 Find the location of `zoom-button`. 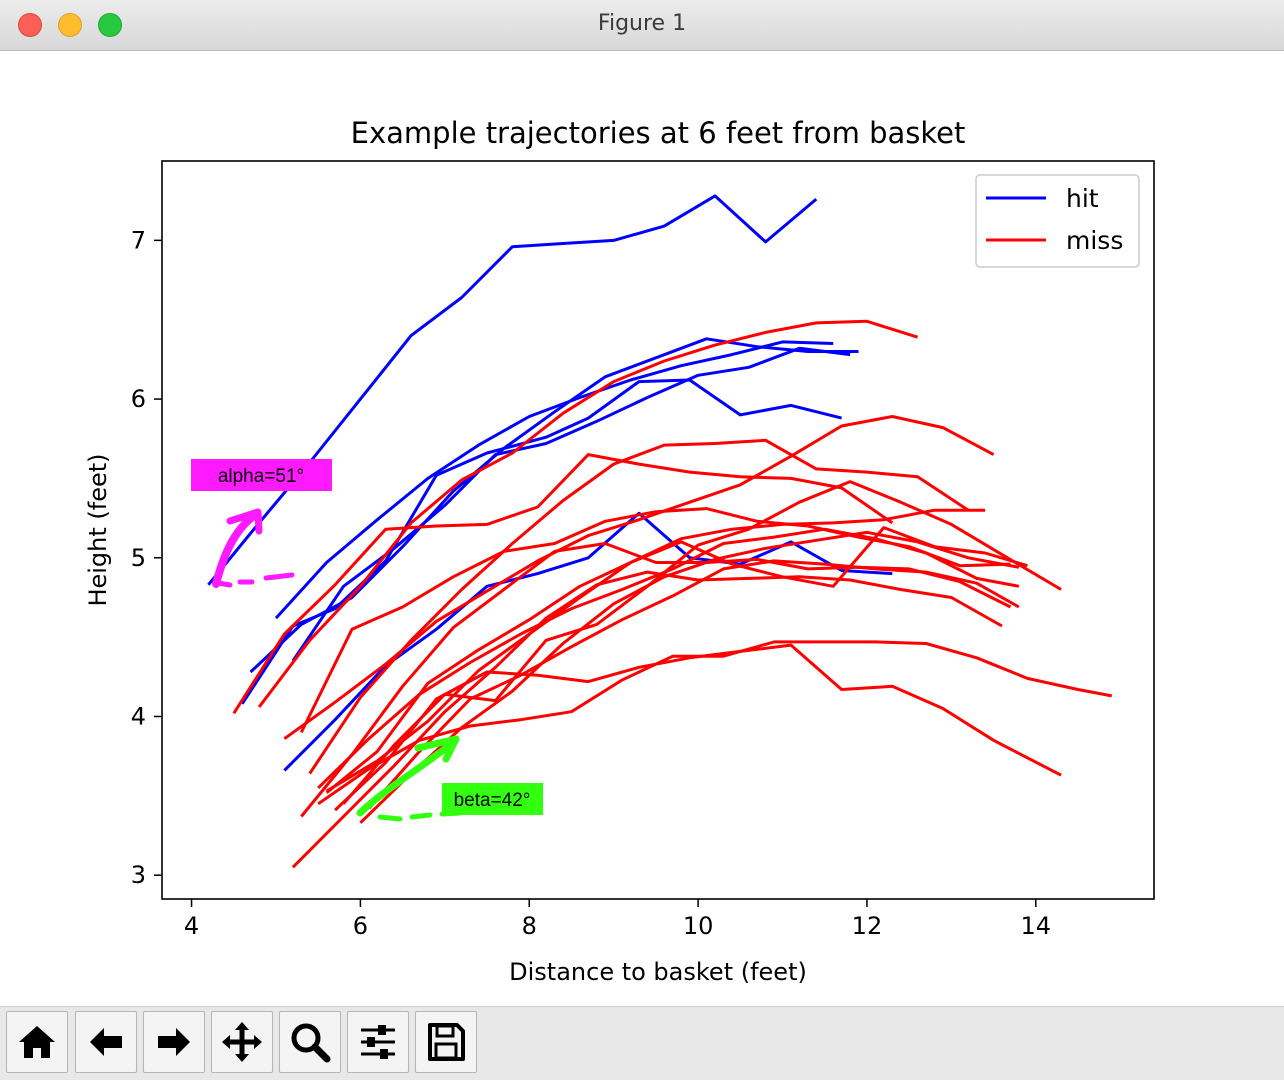

zoom-button is located at coordinates (310, 1042).